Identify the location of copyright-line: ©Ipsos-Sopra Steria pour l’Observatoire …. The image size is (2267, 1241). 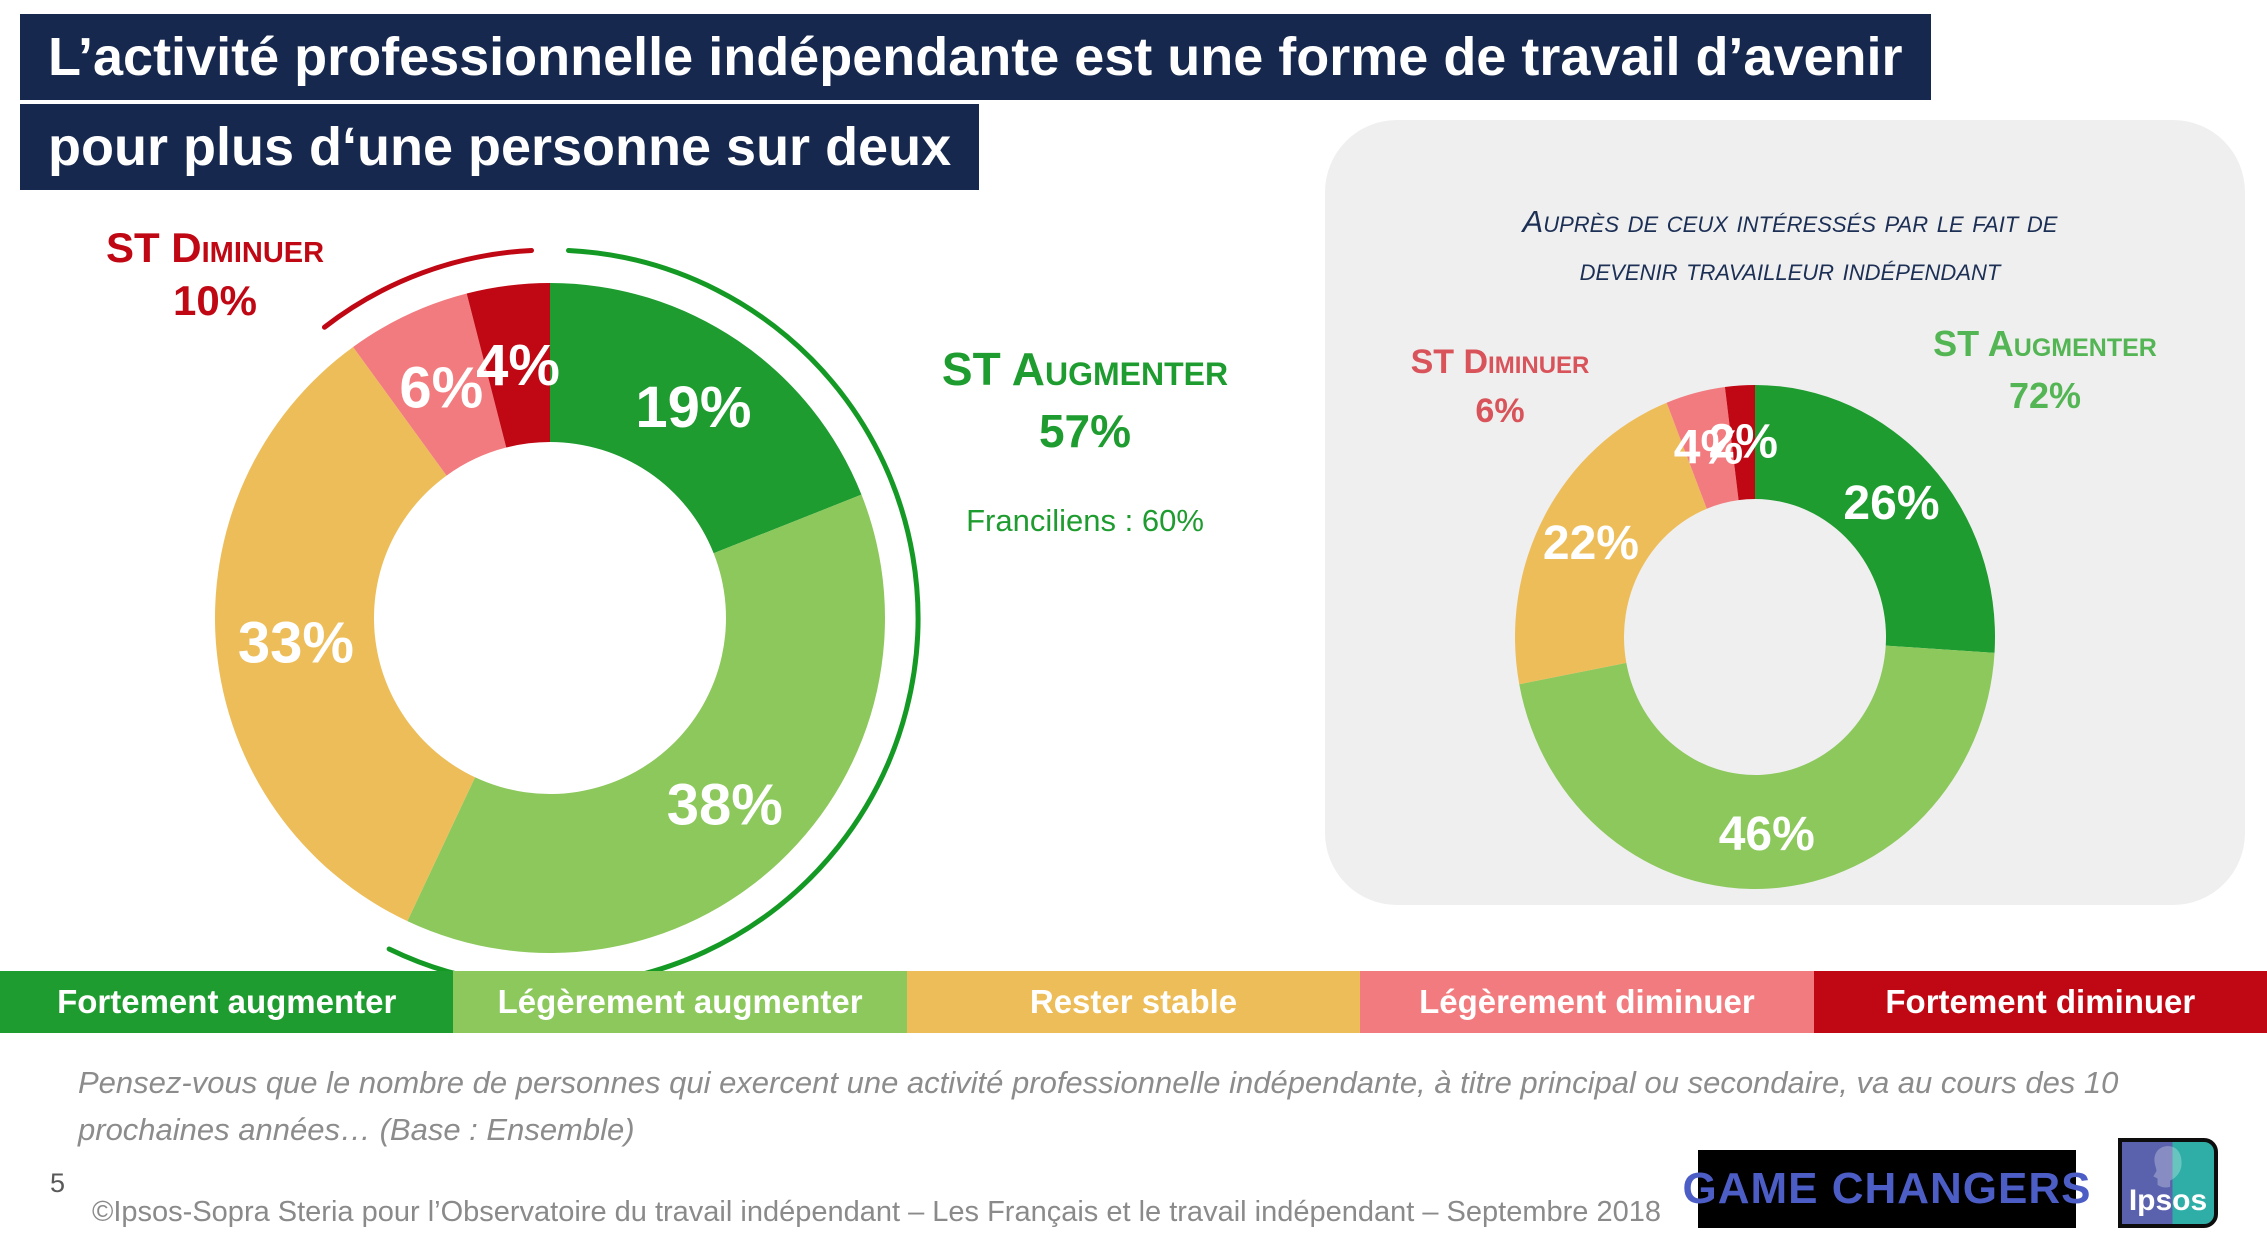
(876, 1212).